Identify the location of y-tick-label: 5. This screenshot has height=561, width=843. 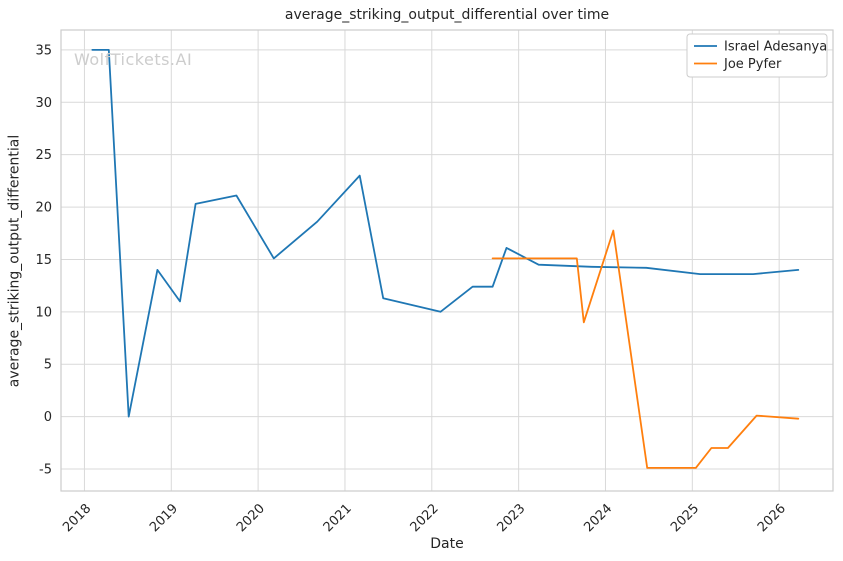
(48, 365).